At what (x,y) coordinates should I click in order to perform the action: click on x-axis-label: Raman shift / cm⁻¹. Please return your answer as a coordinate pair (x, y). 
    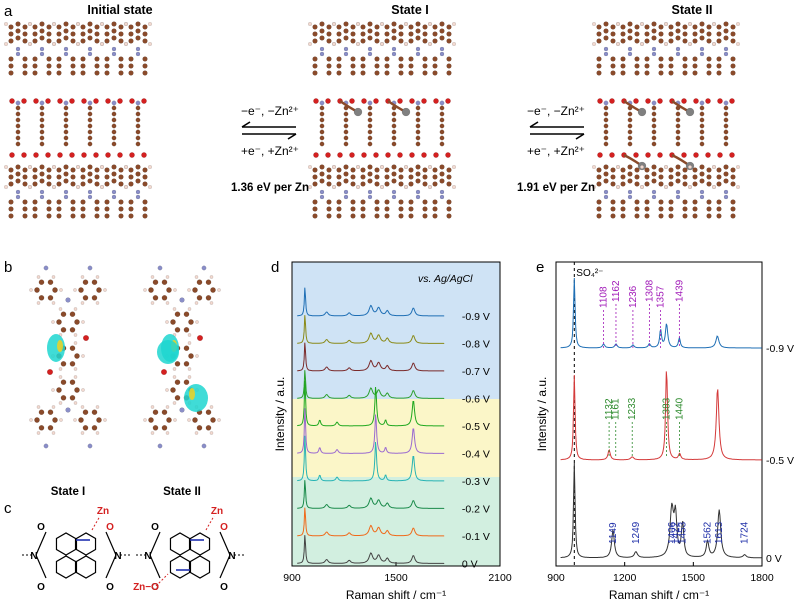
    Looking at the image, I should click on (659, 595).